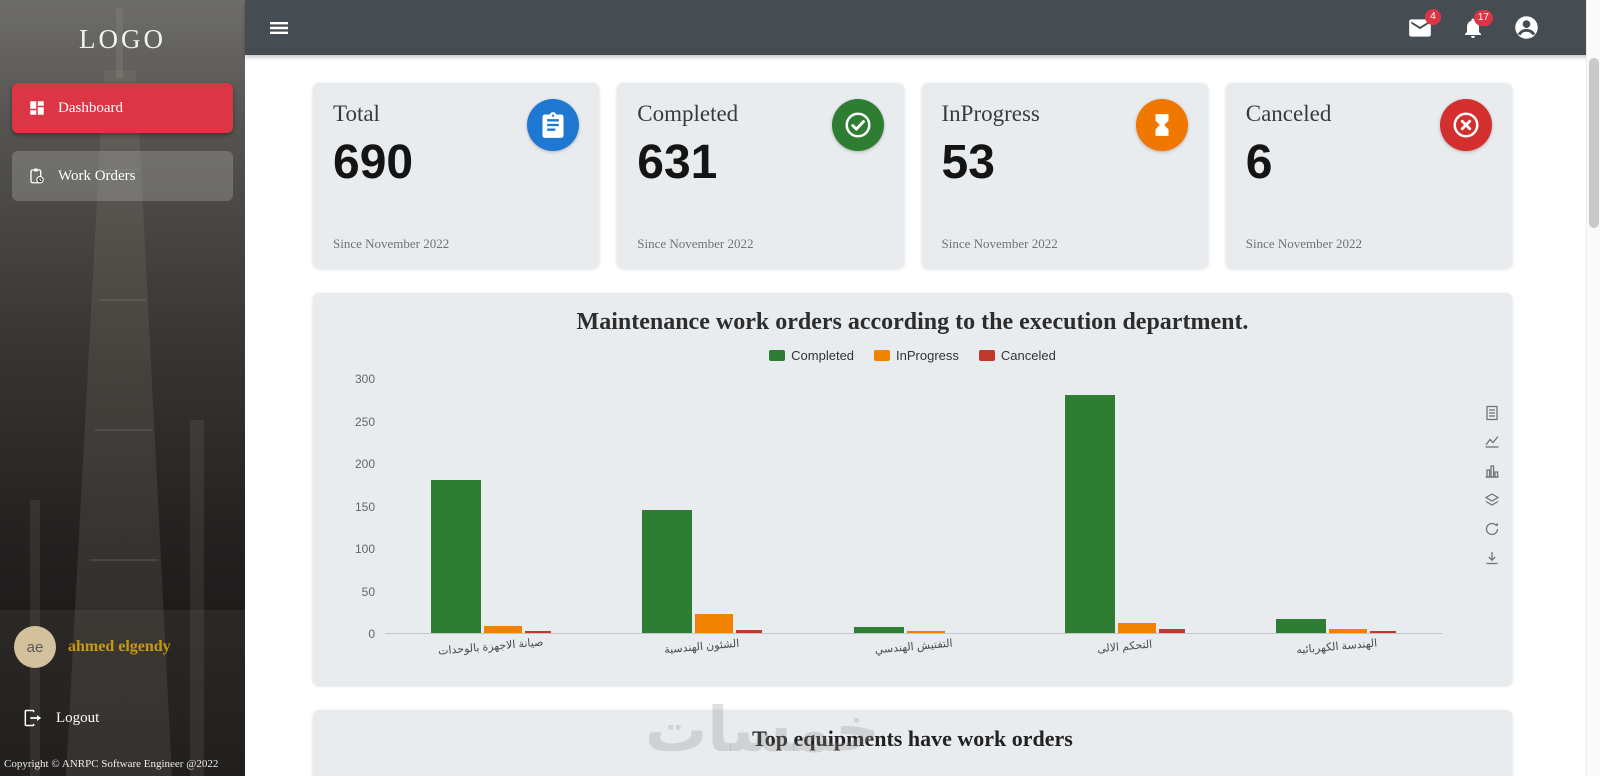 Image resolution: width=1600 pixels, height=776 pixels. I want to click on sidebar-item-work-orders: Work Orders, so click(122, 176).